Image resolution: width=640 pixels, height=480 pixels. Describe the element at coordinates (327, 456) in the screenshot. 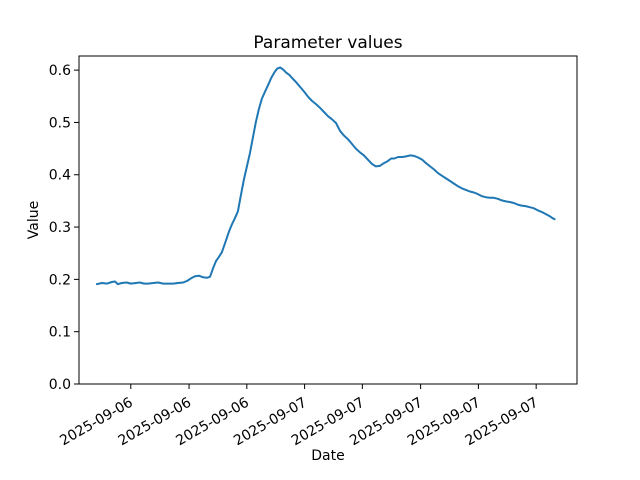

I see `x-axis-label: Date` at that location.